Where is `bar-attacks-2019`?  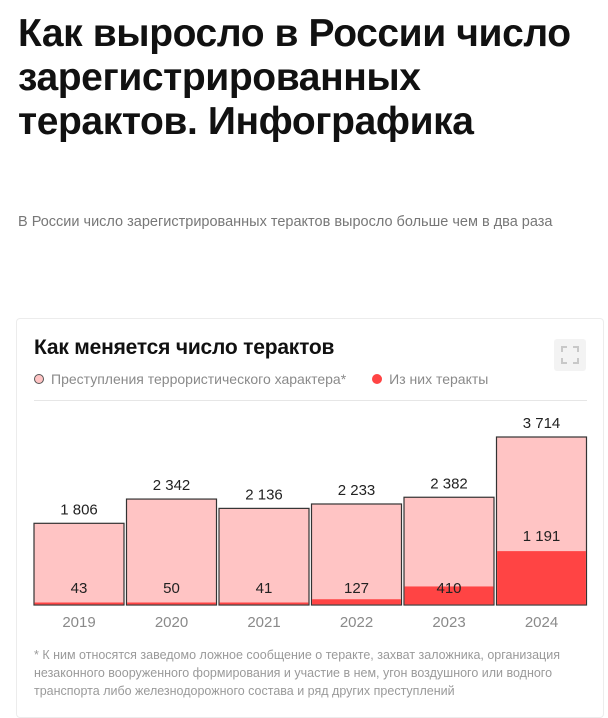
bar-attacks-2019 is located at coordinates (79, 603).